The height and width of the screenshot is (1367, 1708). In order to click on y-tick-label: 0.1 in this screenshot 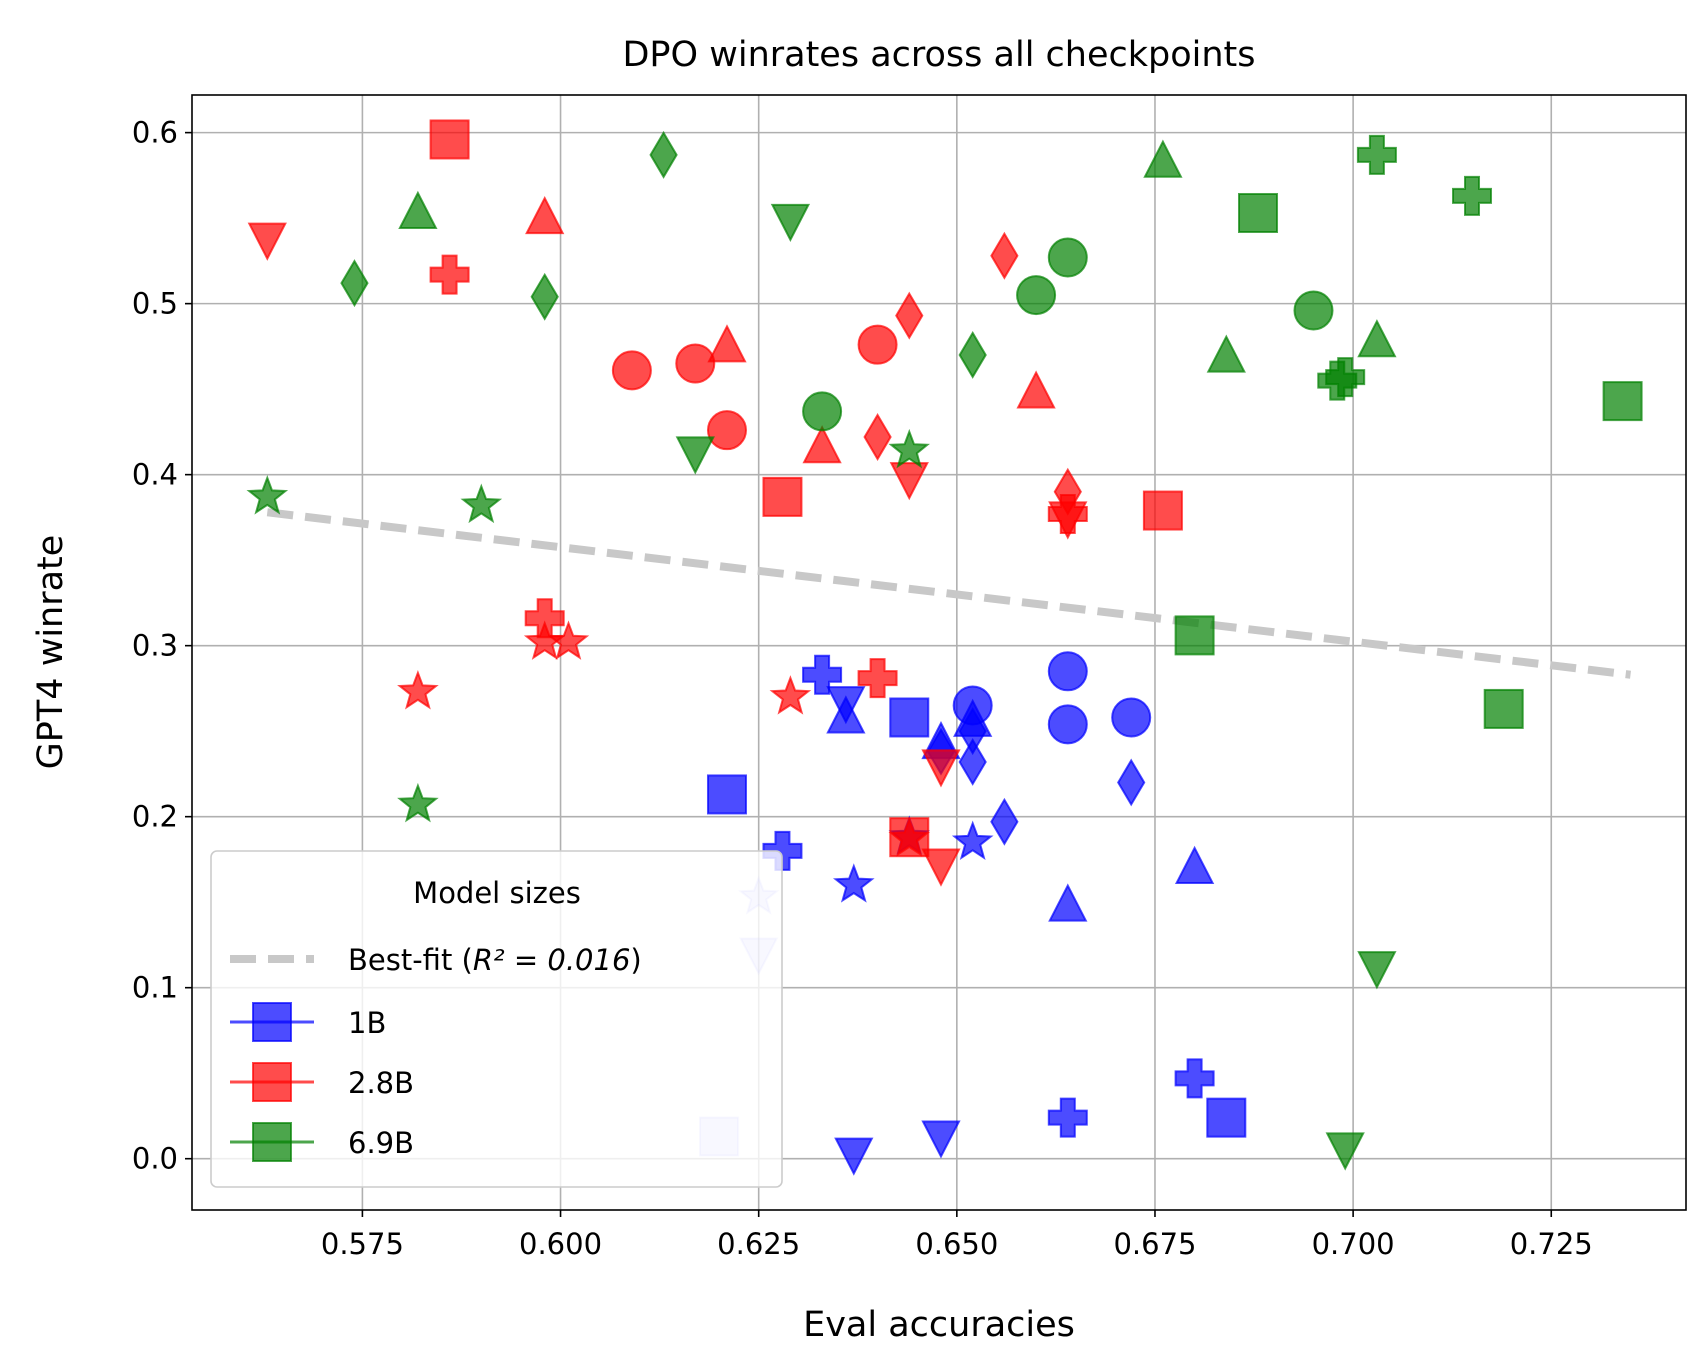, I will do `click(155, 988)`.